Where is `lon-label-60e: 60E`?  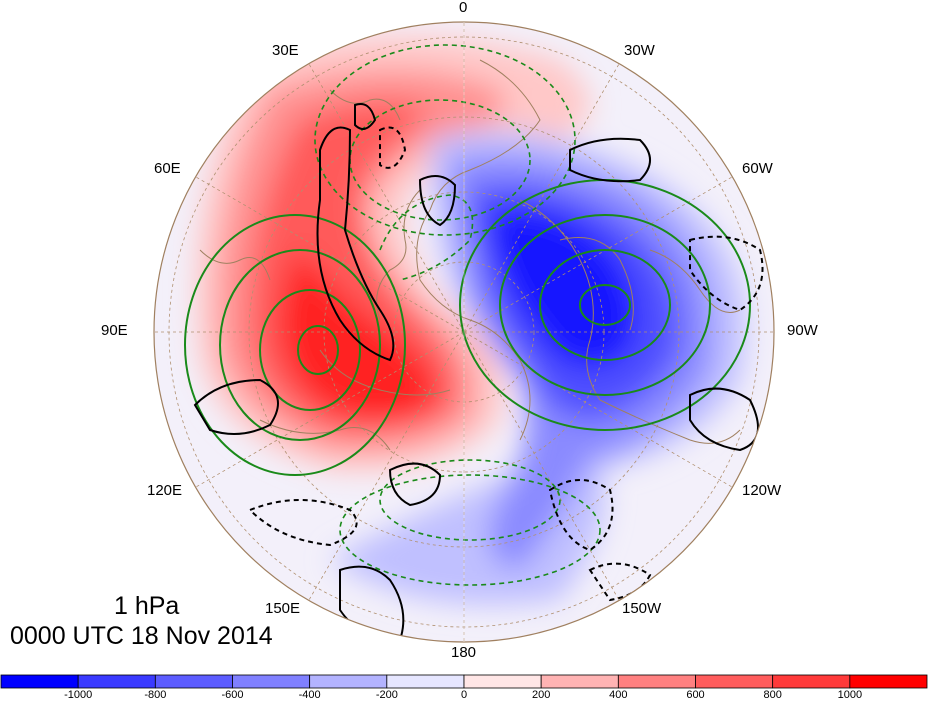 lon-label-60e: 60E is located at coordinates (167, 168).